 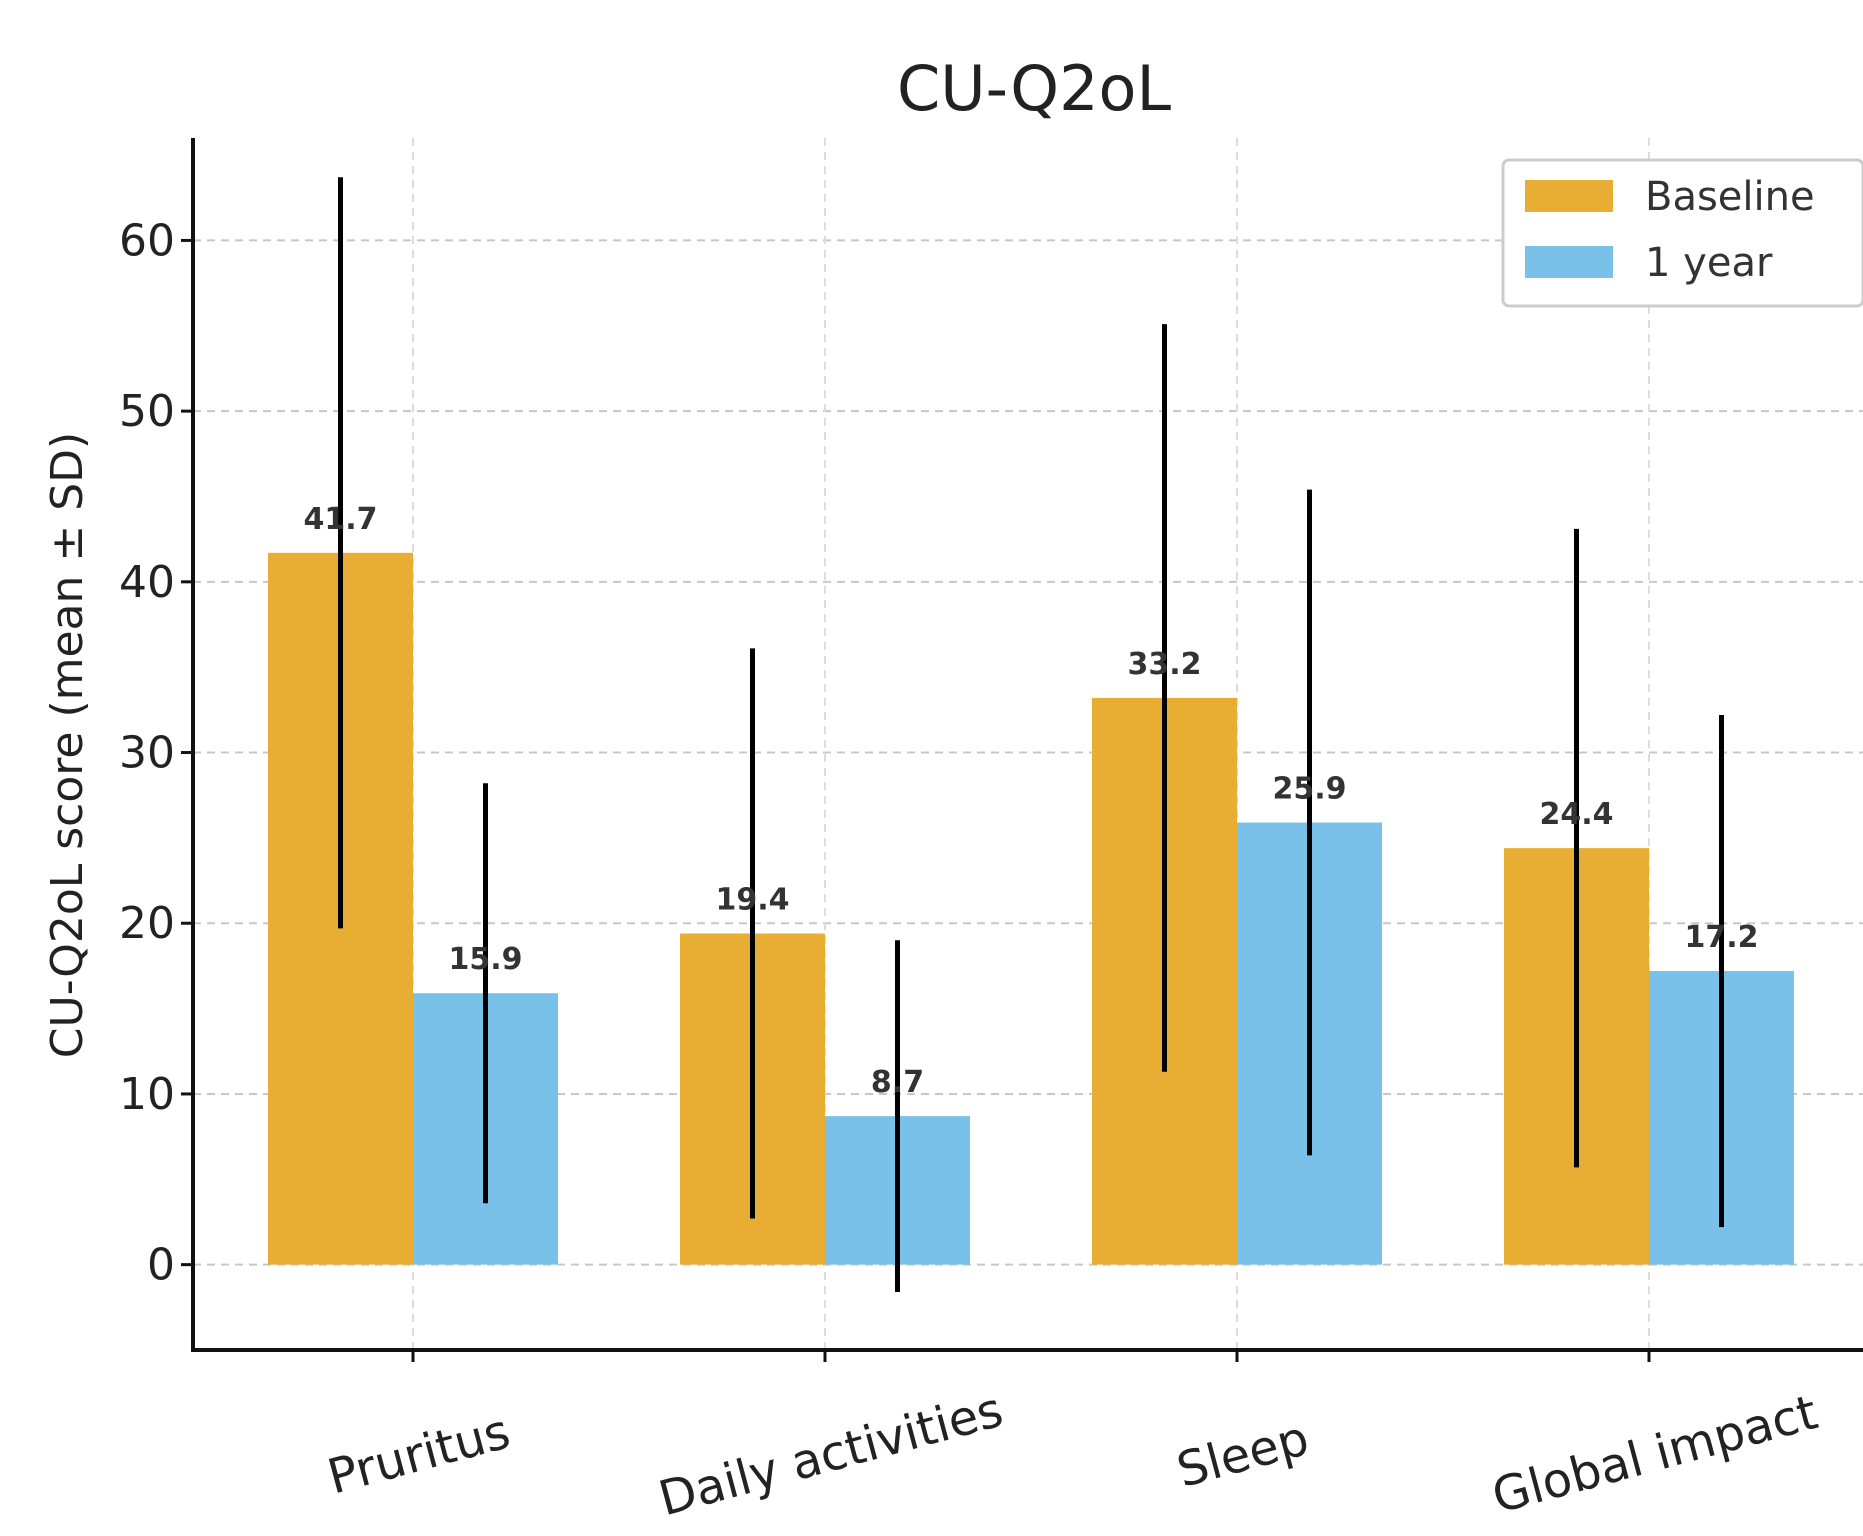 I want to click on data-label: 19.4, so click(x=752, y=899).